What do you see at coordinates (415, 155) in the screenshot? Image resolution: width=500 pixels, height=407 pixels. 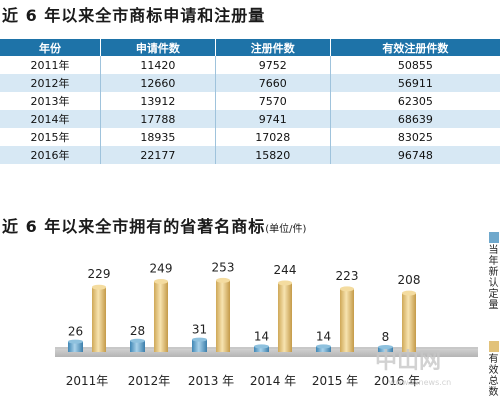 I see `cell-valid: 96748` at bounding box center [415, 155].